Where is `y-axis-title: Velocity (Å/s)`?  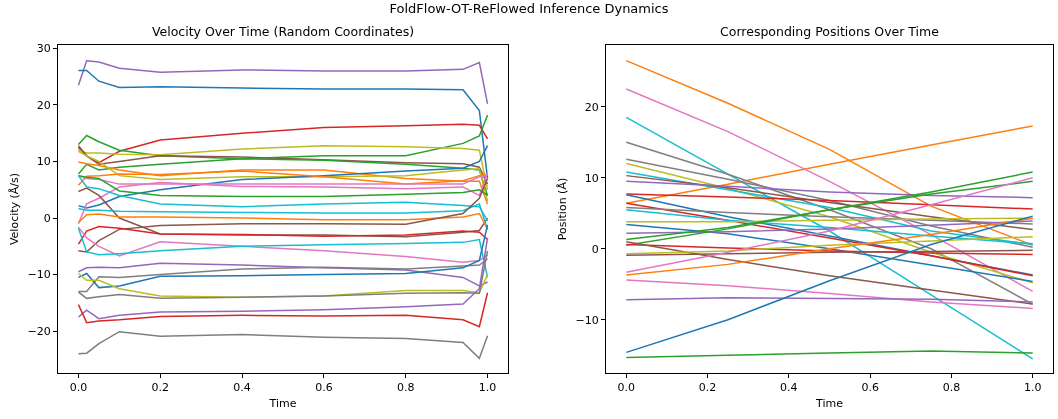 y-axis-title: Velocity (Å/s) is located at coordinates (15, 209).